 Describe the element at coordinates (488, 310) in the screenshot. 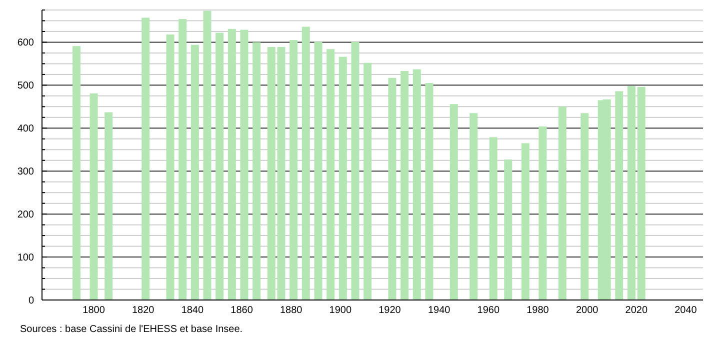

I see `x-tick-label: 1960` at that location.